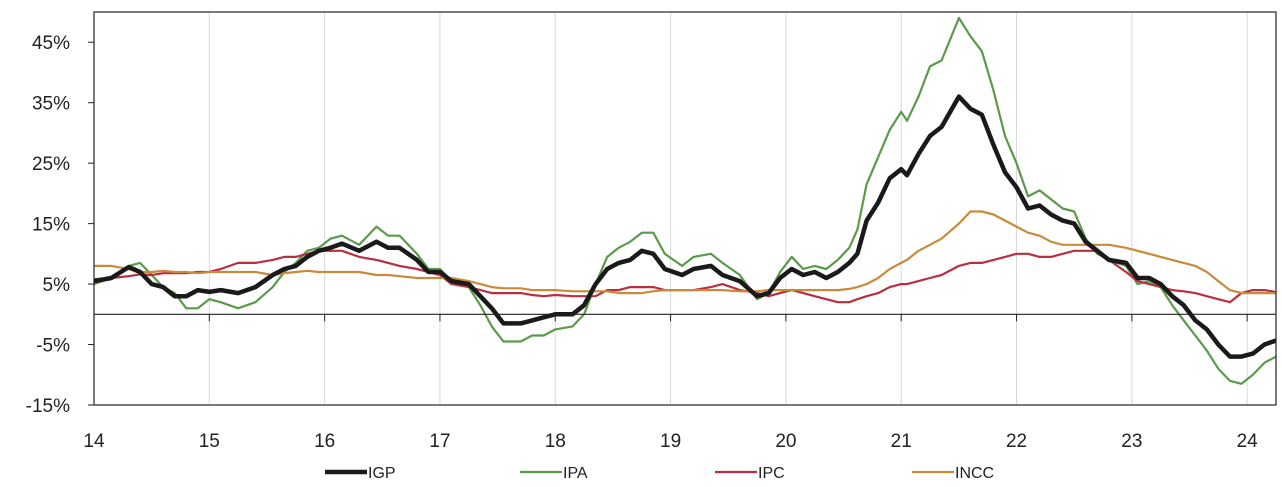 The image size is (1282, 487). I want to click on x-tick-label: 19, so click(670, 441).